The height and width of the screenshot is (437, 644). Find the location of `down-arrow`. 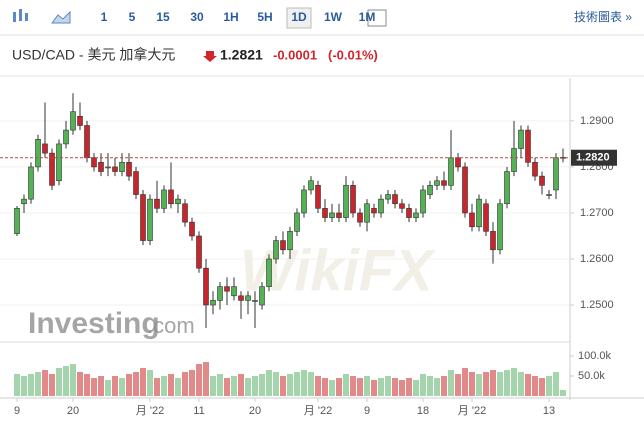

down-arrow is located at coordinates (210, 56).